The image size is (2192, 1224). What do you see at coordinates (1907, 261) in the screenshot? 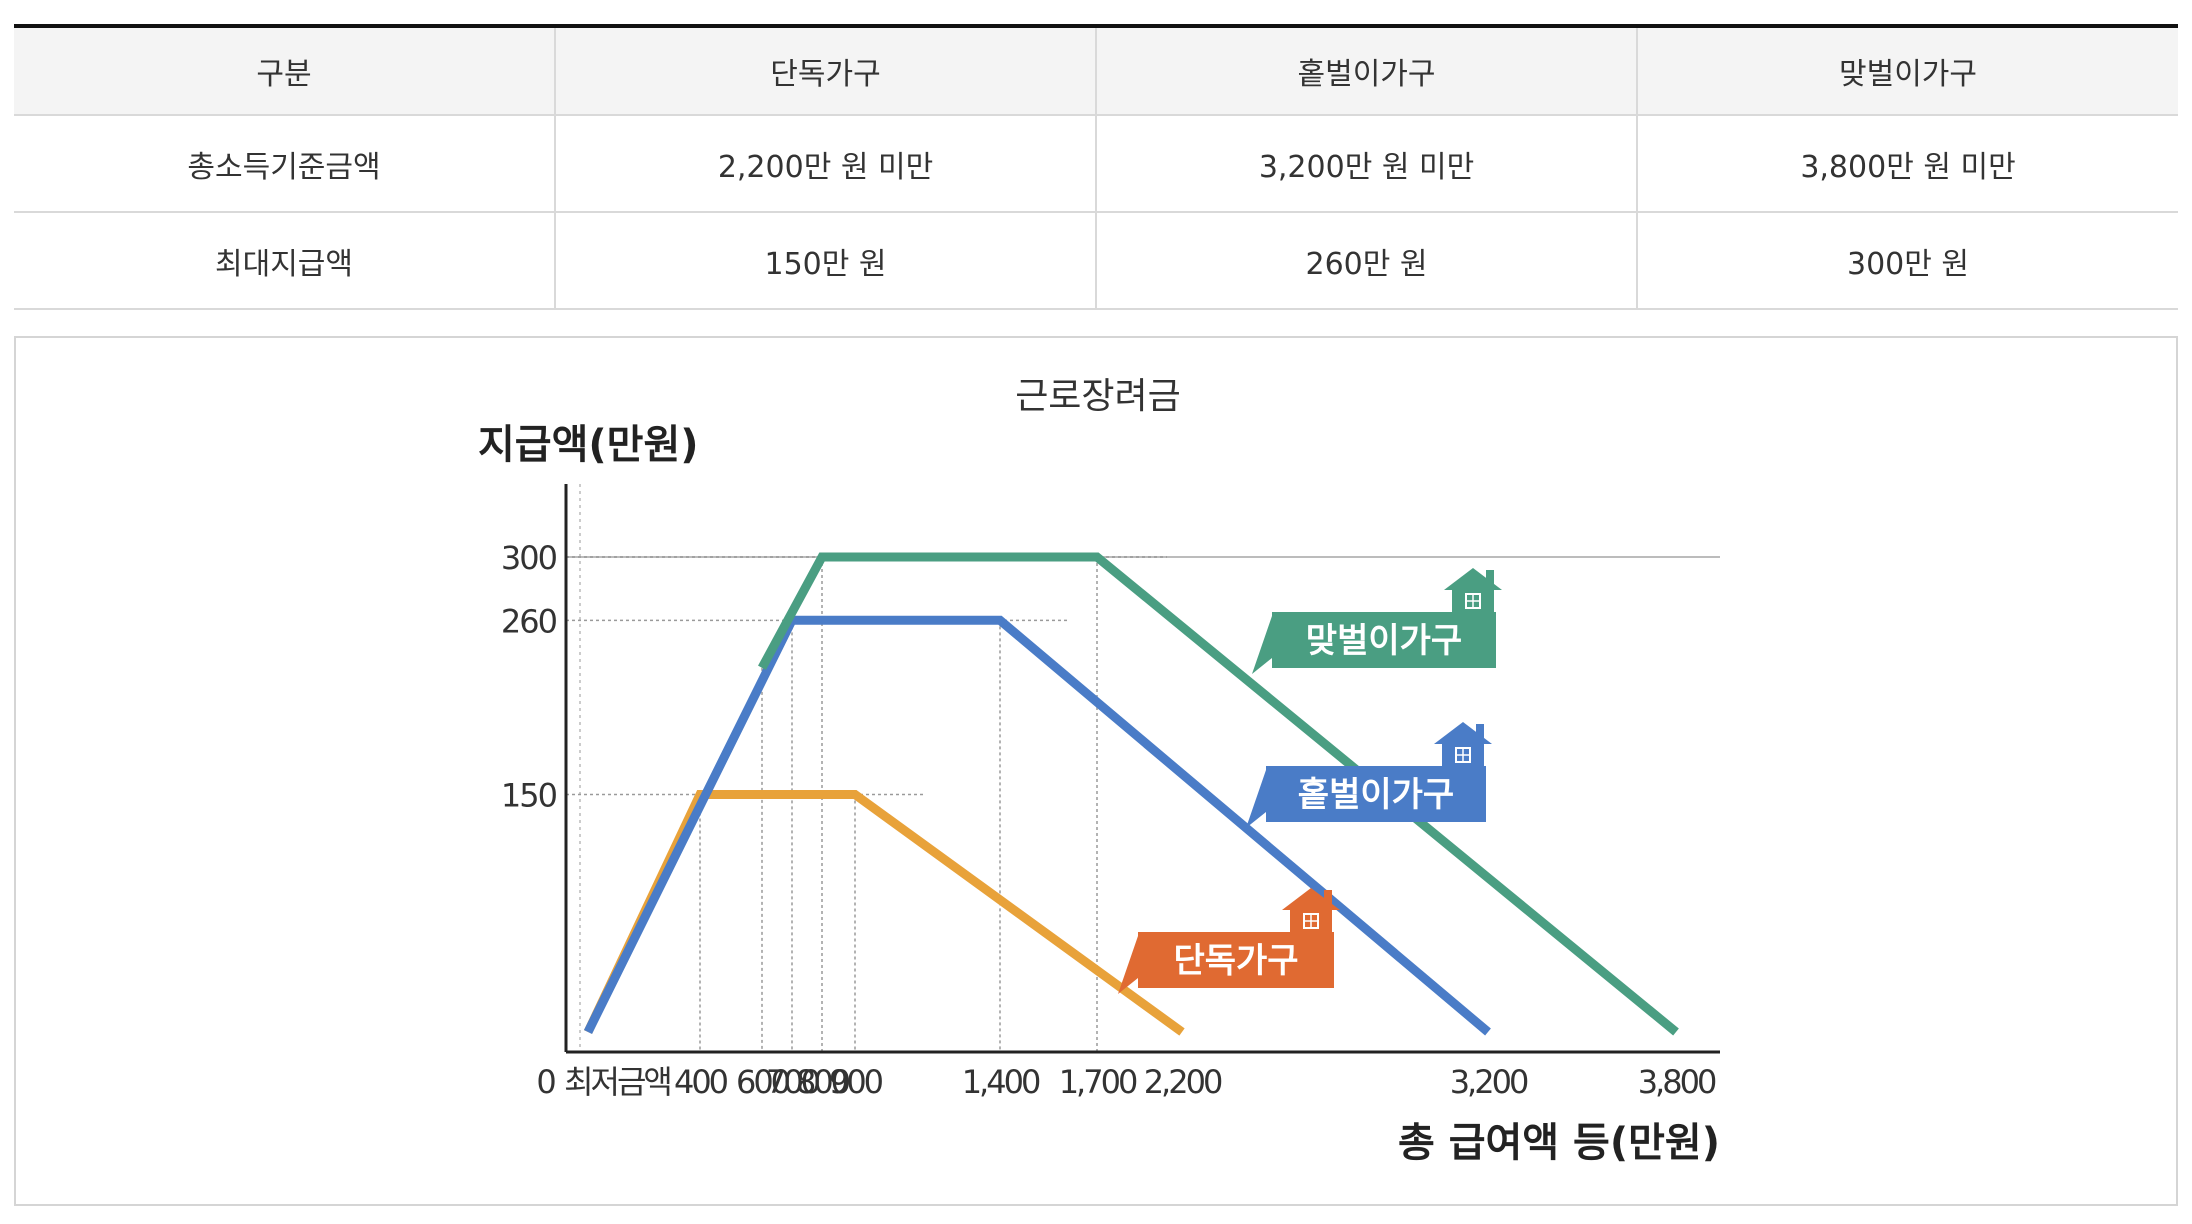
I see `table-cell: 300만 원` at bounding box center [1907, 261].